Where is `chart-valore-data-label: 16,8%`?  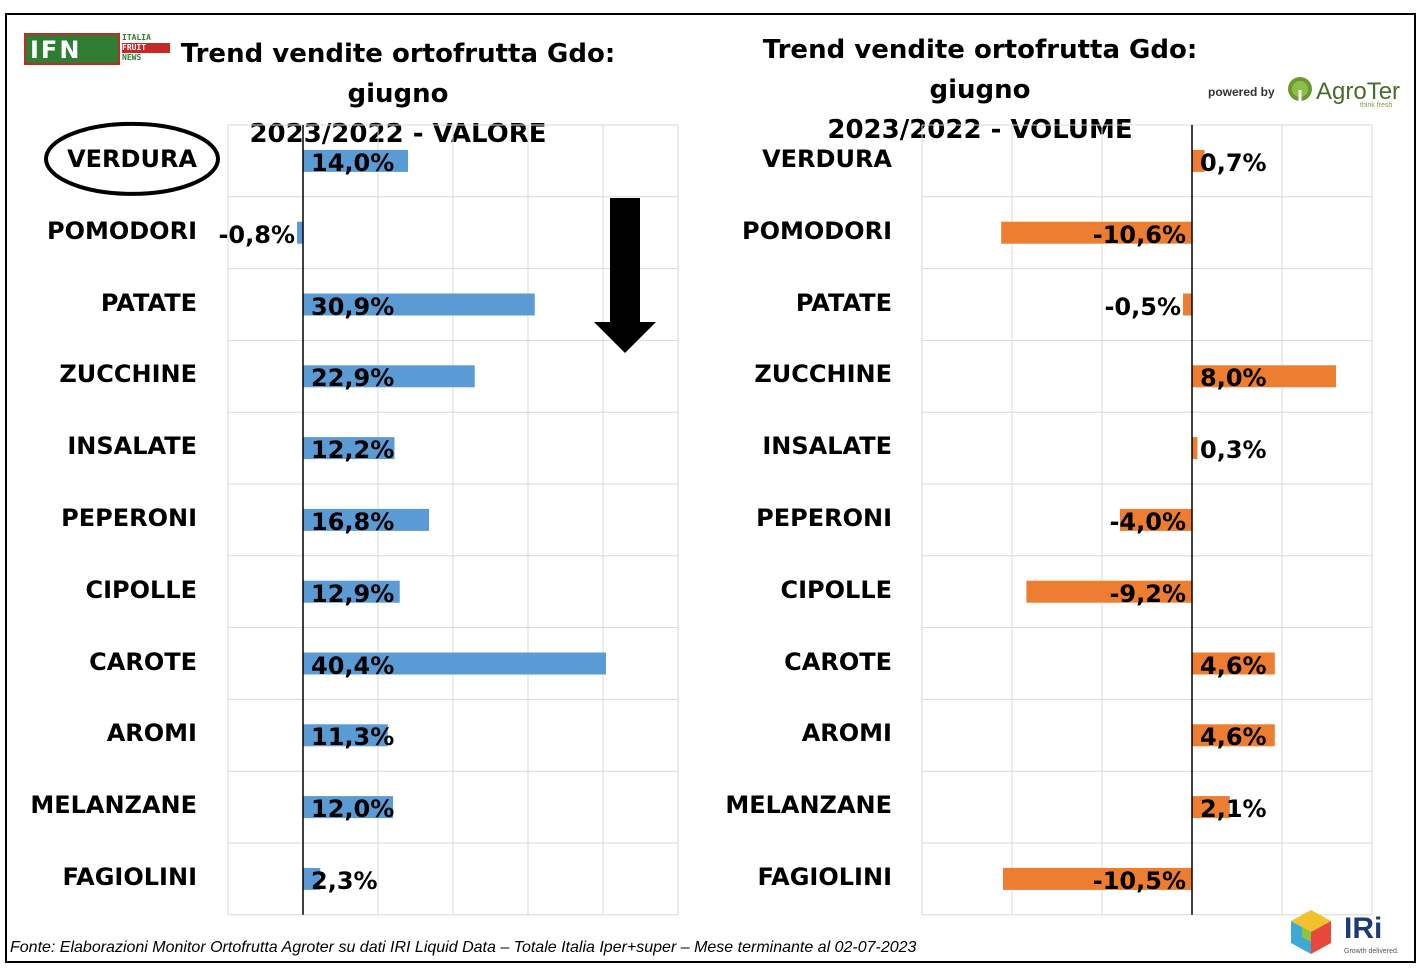
chart-valore-data-label: 16,8% is located at coordinates (353, 521).